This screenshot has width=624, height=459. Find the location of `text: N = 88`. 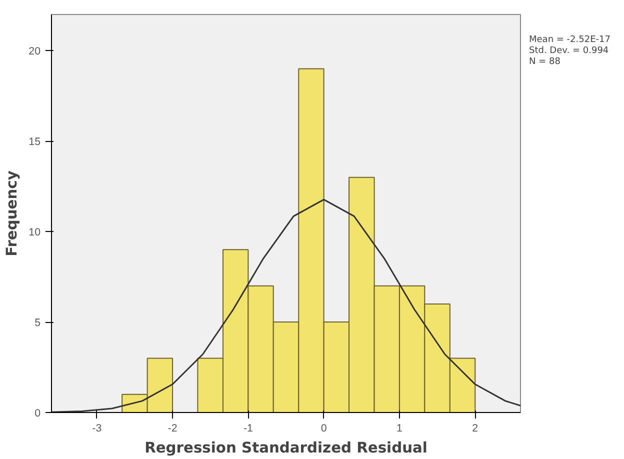

text: N = 88 is located at coordinates (545, 62).